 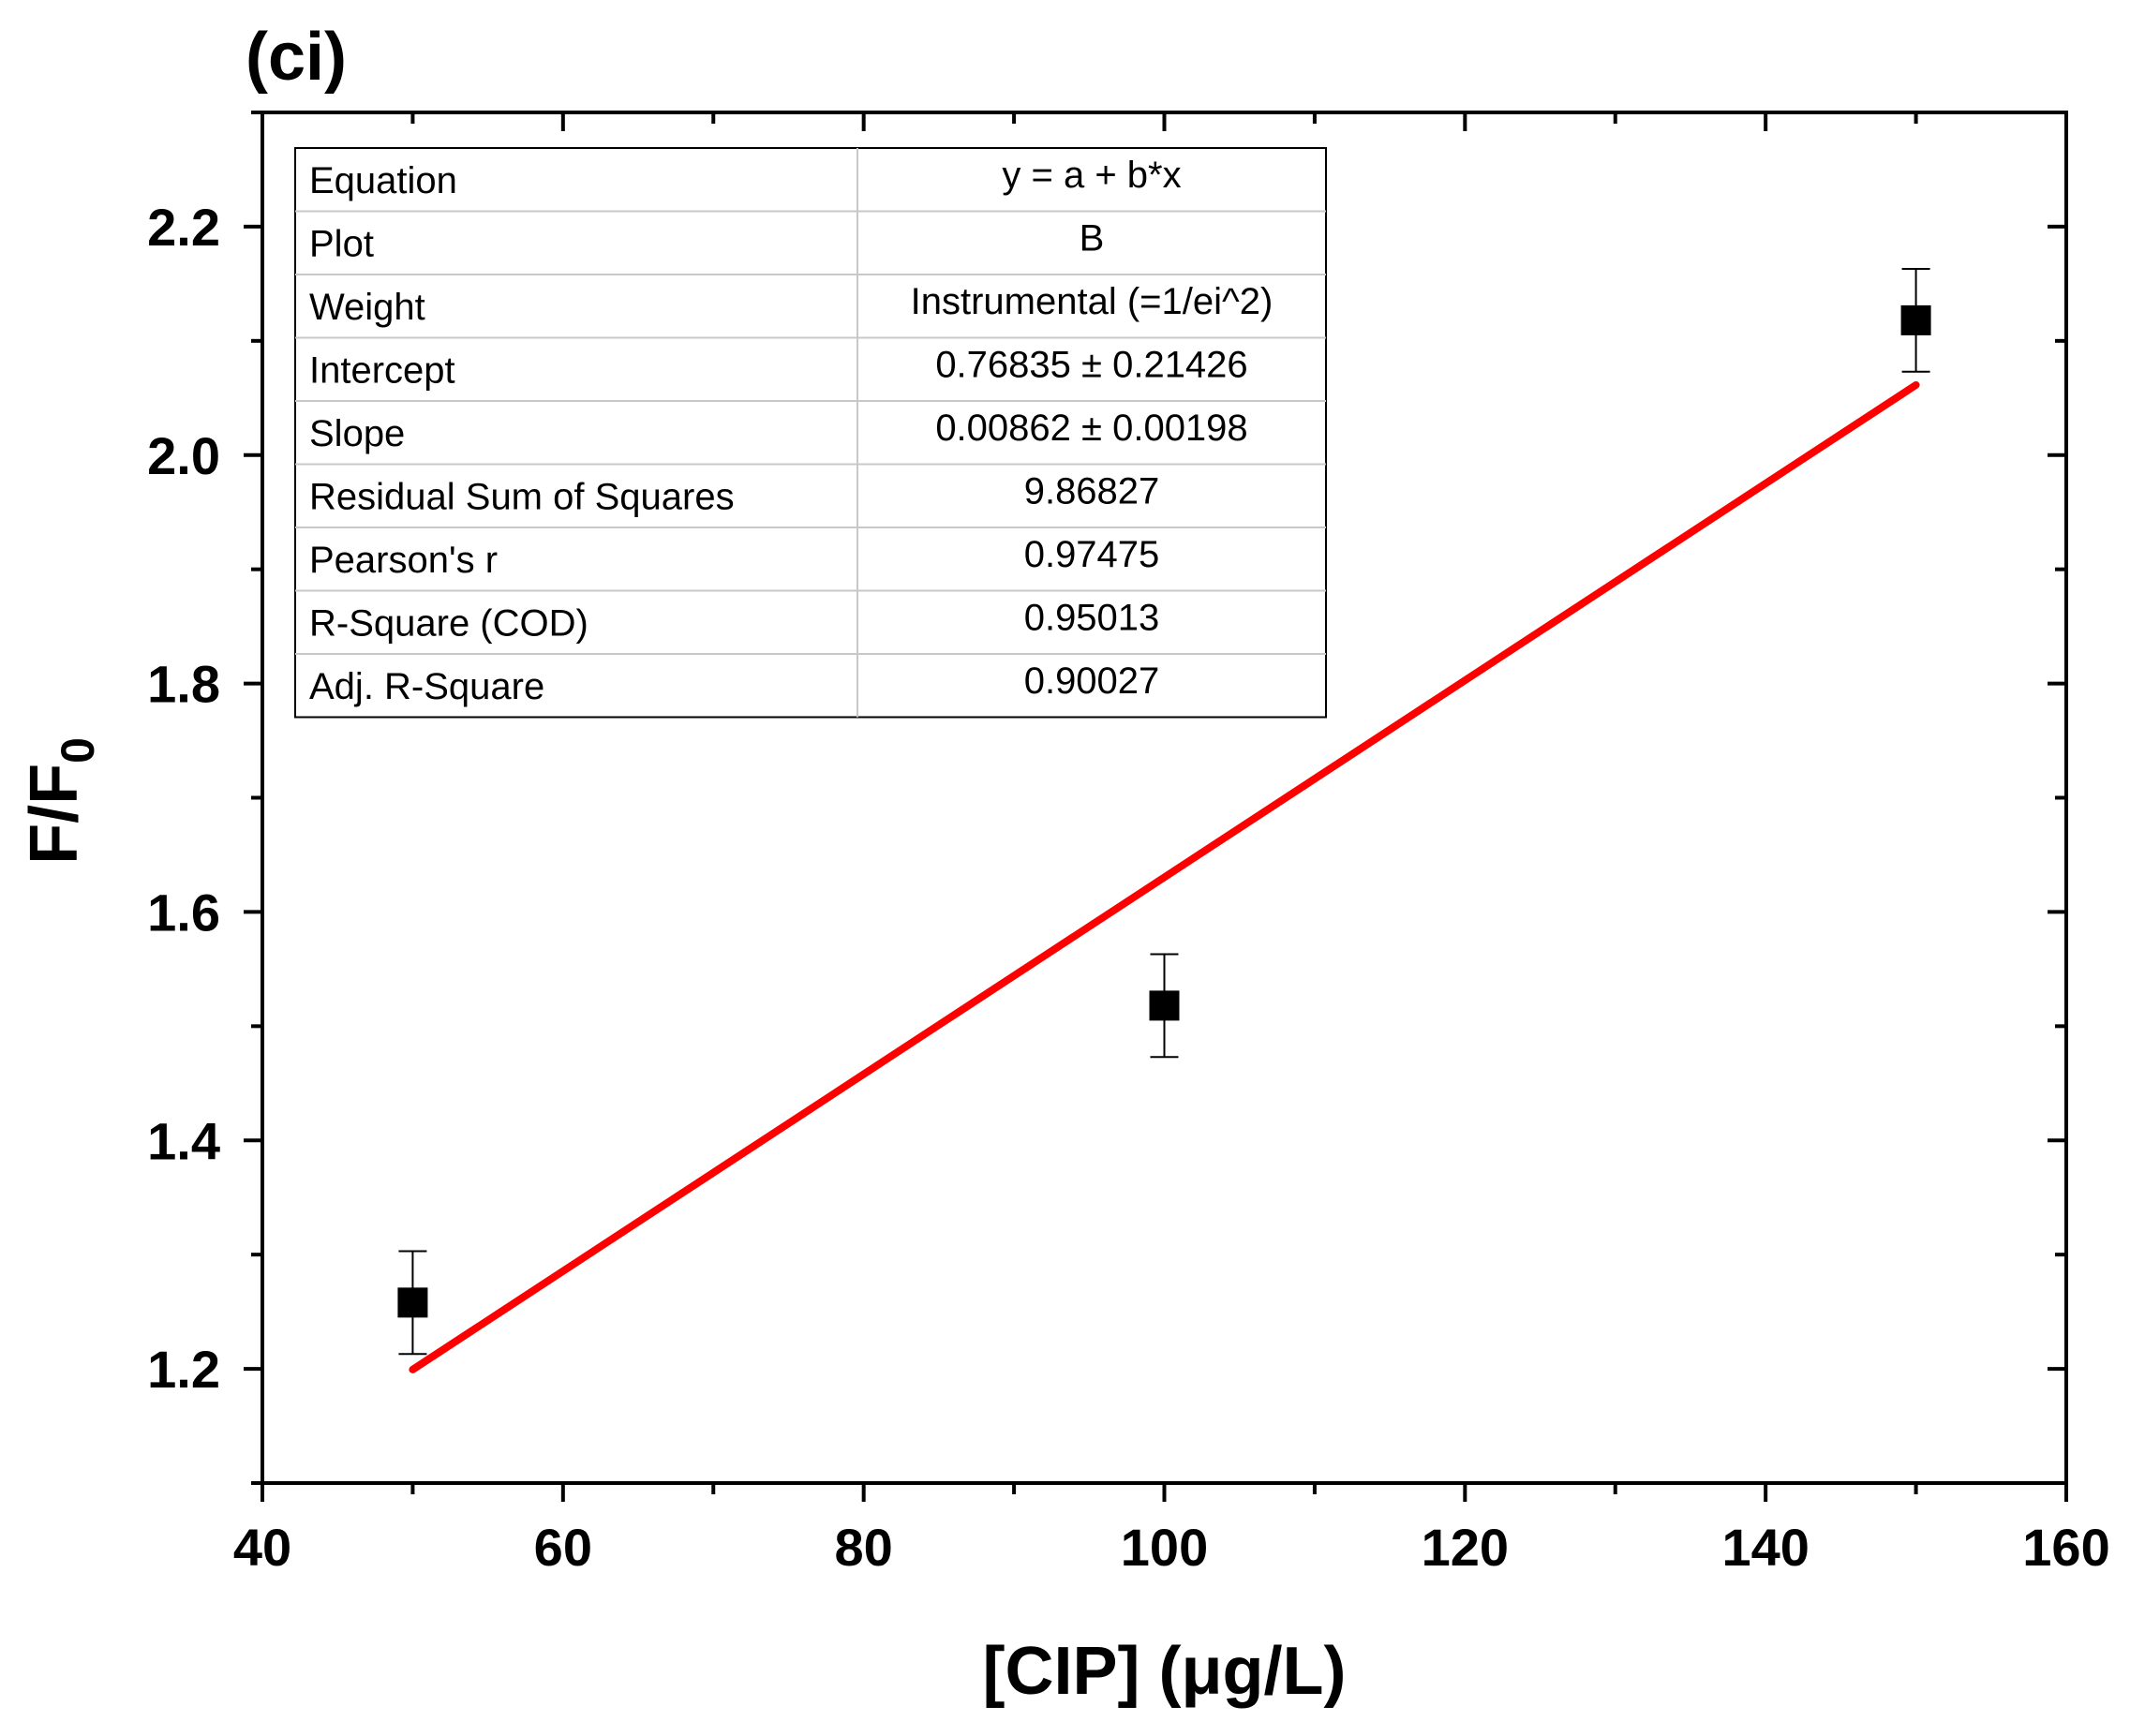 I want to click on stats-table-value: 0.76835 ± 0.21426, so click(x=1091, y=365).